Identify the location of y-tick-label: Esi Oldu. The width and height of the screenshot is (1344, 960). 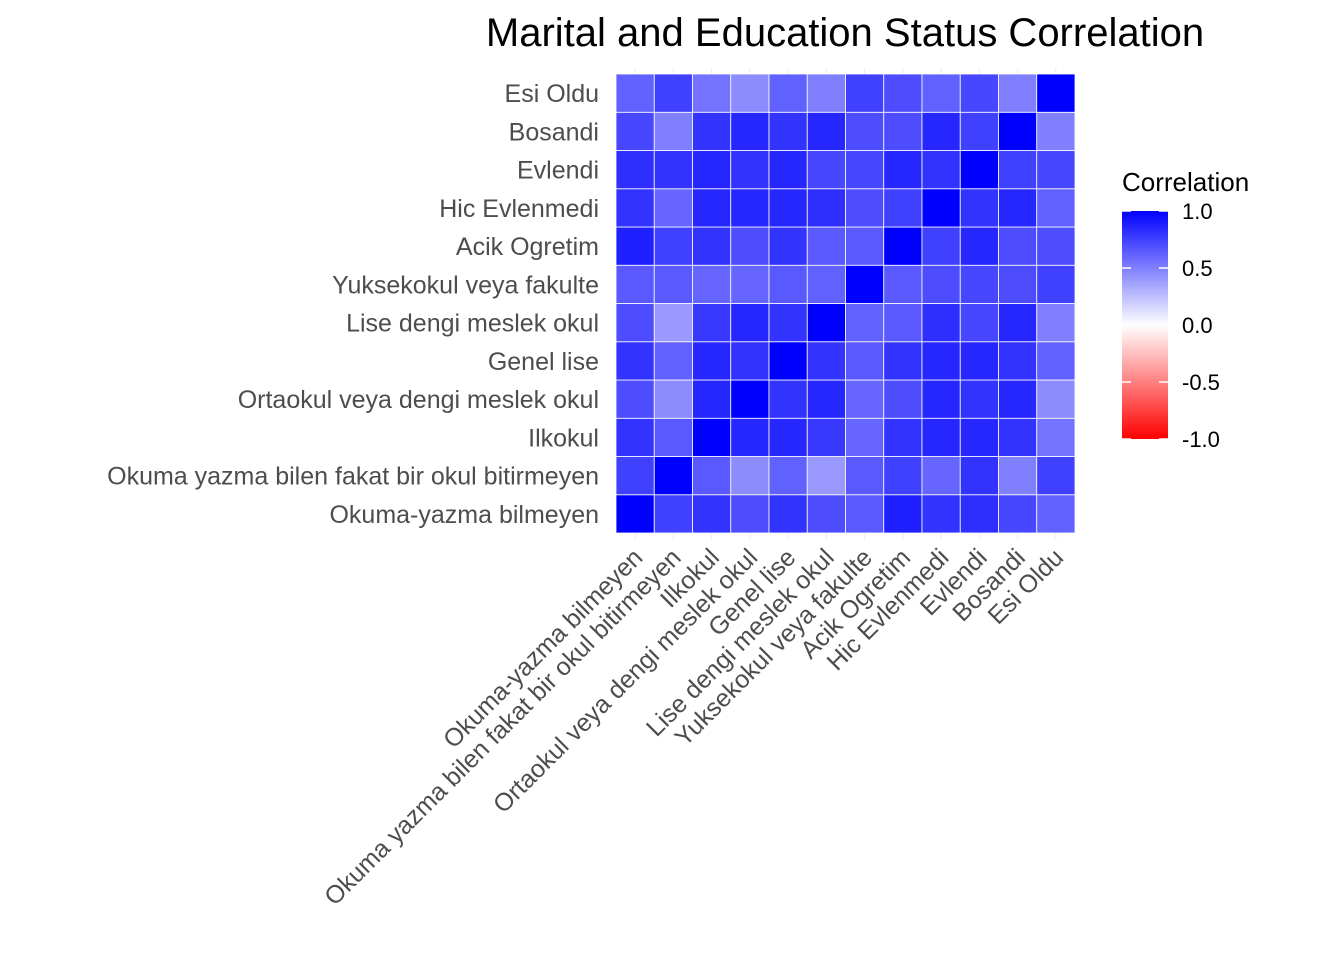
(552, 94).